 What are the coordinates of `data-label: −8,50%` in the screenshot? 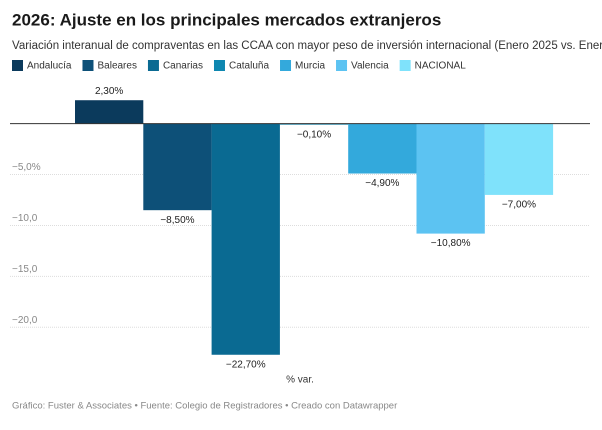 It's located at (177, 220).